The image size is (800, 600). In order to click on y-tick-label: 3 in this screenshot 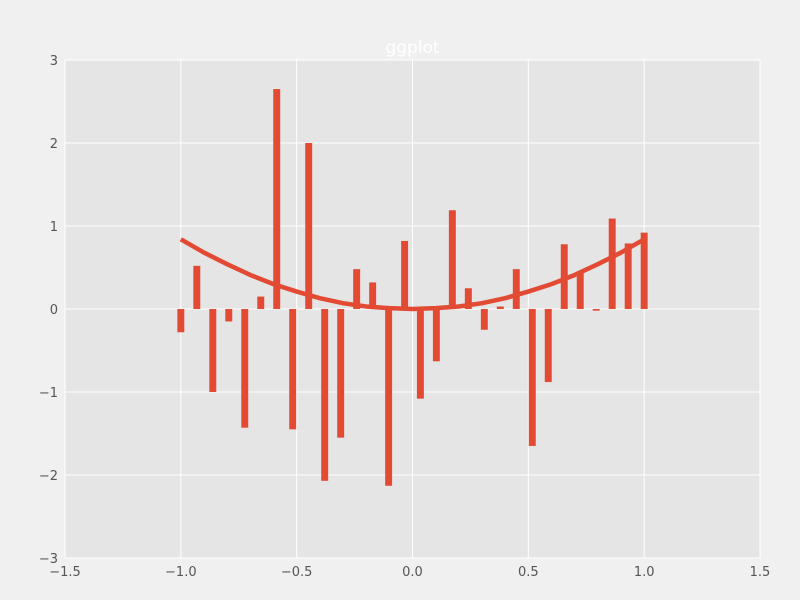, I will do `click(54, 61)`.